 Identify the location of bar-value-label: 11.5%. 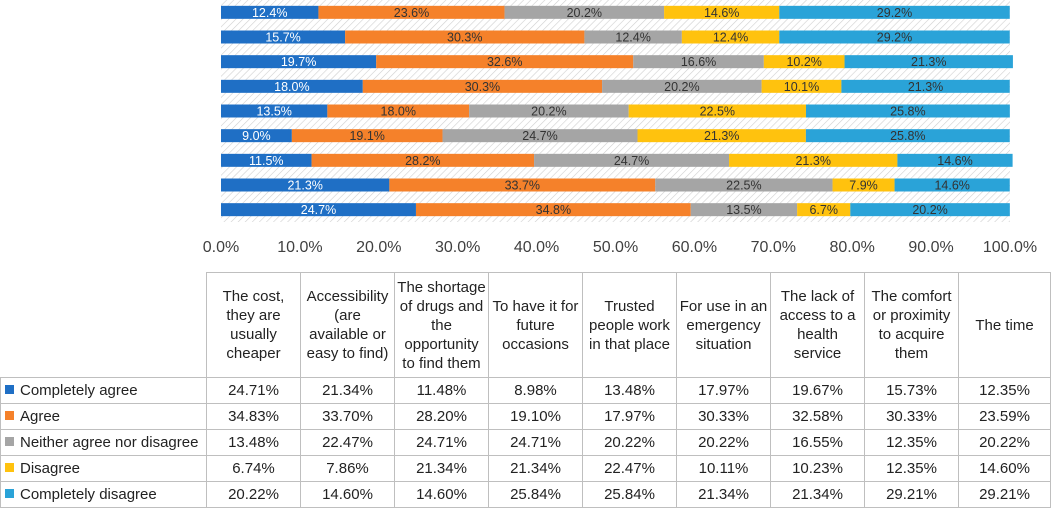
(266, 161).